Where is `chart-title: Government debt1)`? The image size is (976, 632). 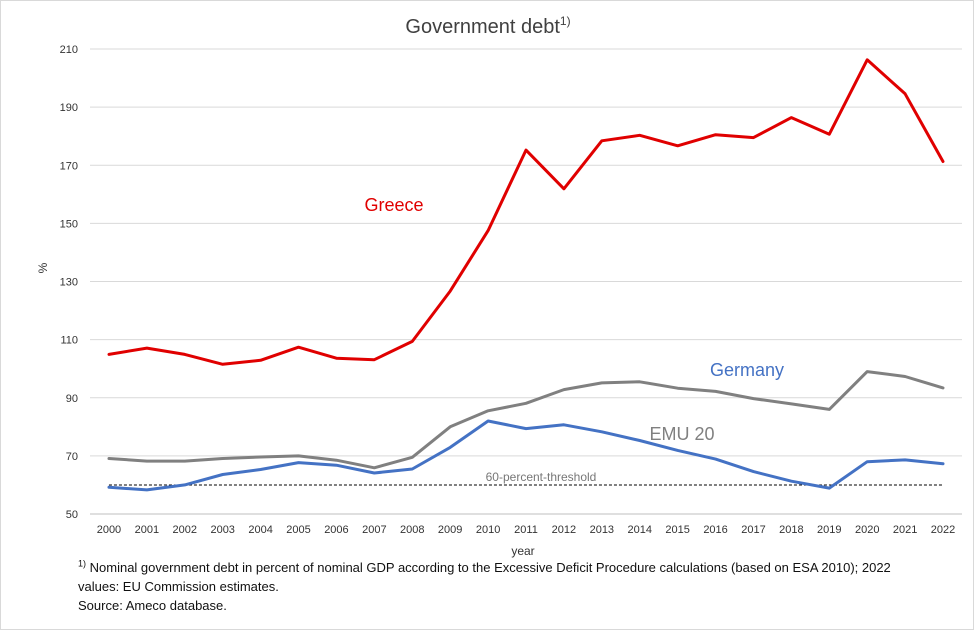 chart-title: Government debt1) is located at coordinates (487, 26).